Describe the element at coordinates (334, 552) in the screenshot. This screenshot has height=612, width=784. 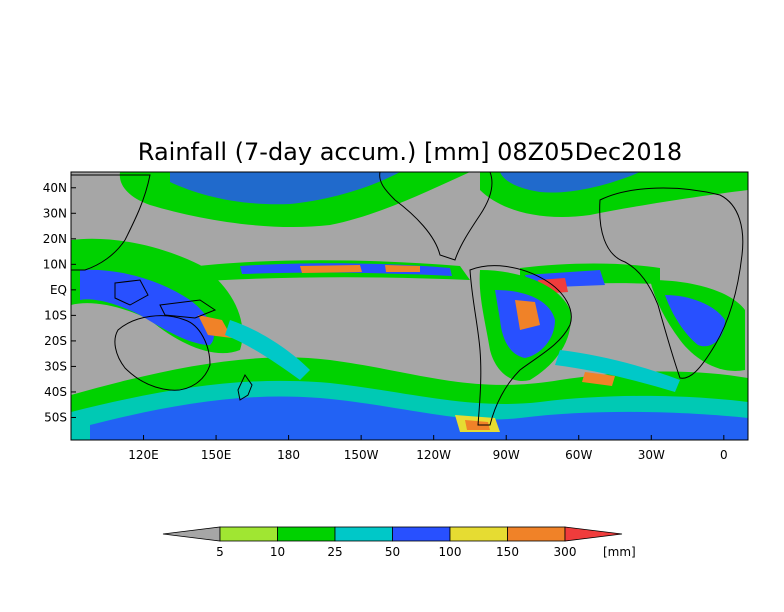
I see `colorbar-label: 25` at that location.